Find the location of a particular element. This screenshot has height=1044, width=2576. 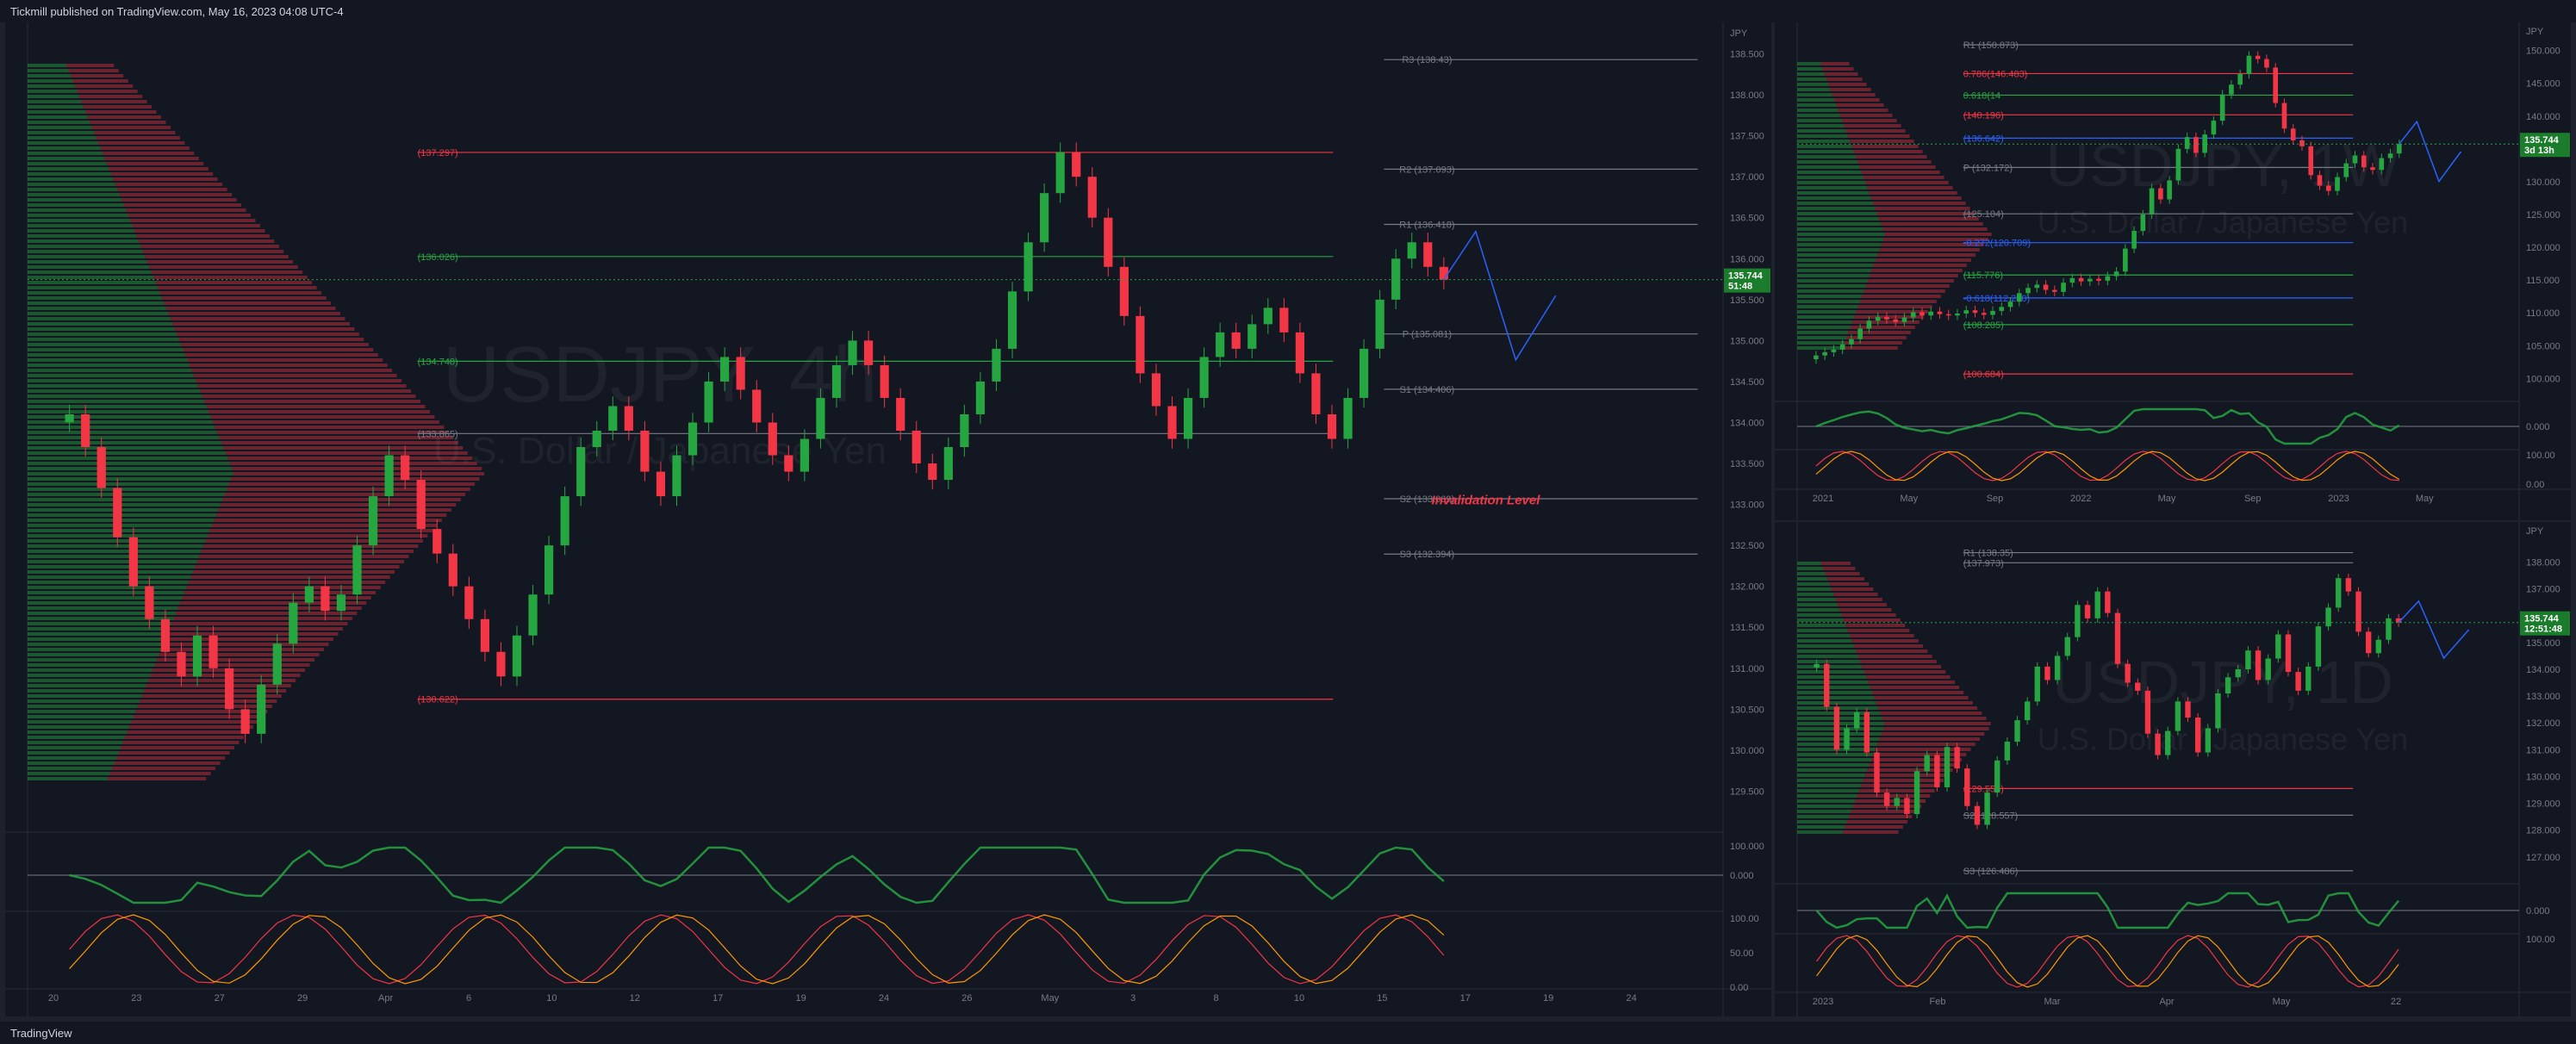

level-label: R1 (150.873) is located at coordinates (1991, 45).